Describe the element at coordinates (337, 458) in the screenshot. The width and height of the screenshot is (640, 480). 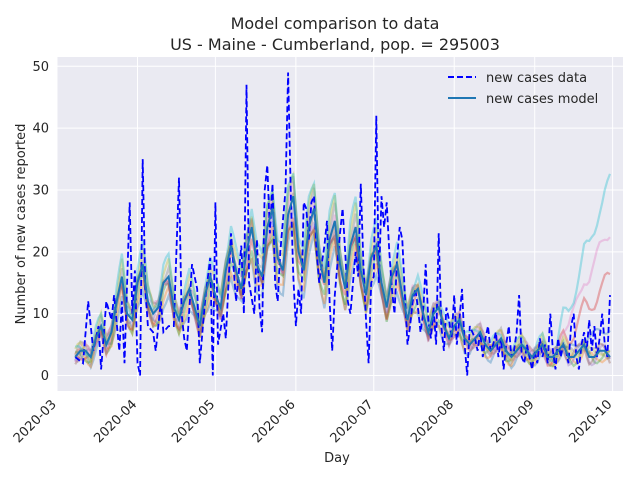
I see `x-axis-label: Day` at that location.